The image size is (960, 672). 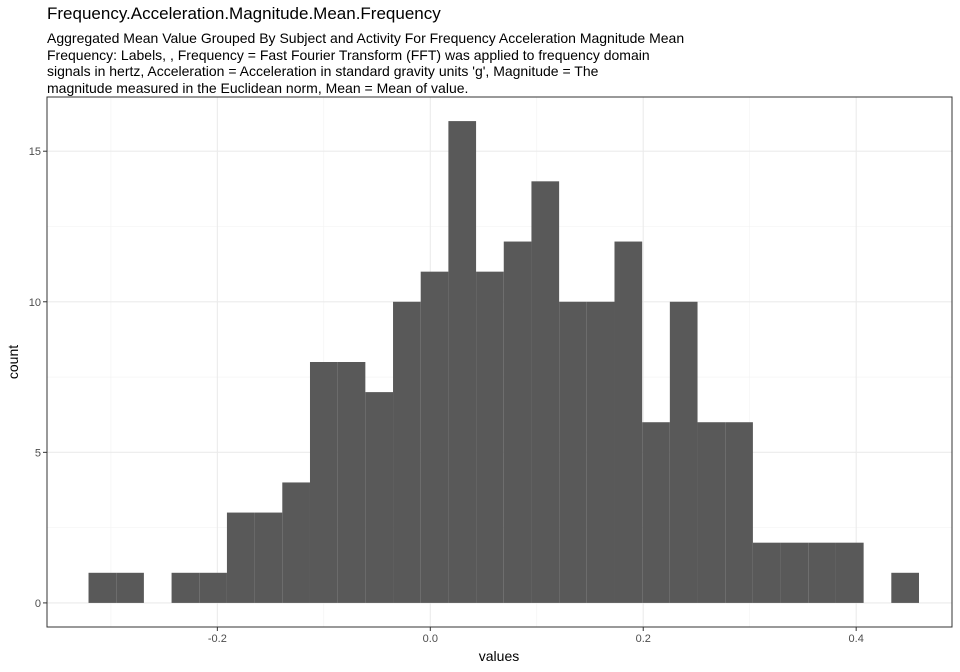 What do you see at coordinates (643, 639) in the screenshot?
I see `x-tick-label: 0.2` at bounding box center [643, 639].